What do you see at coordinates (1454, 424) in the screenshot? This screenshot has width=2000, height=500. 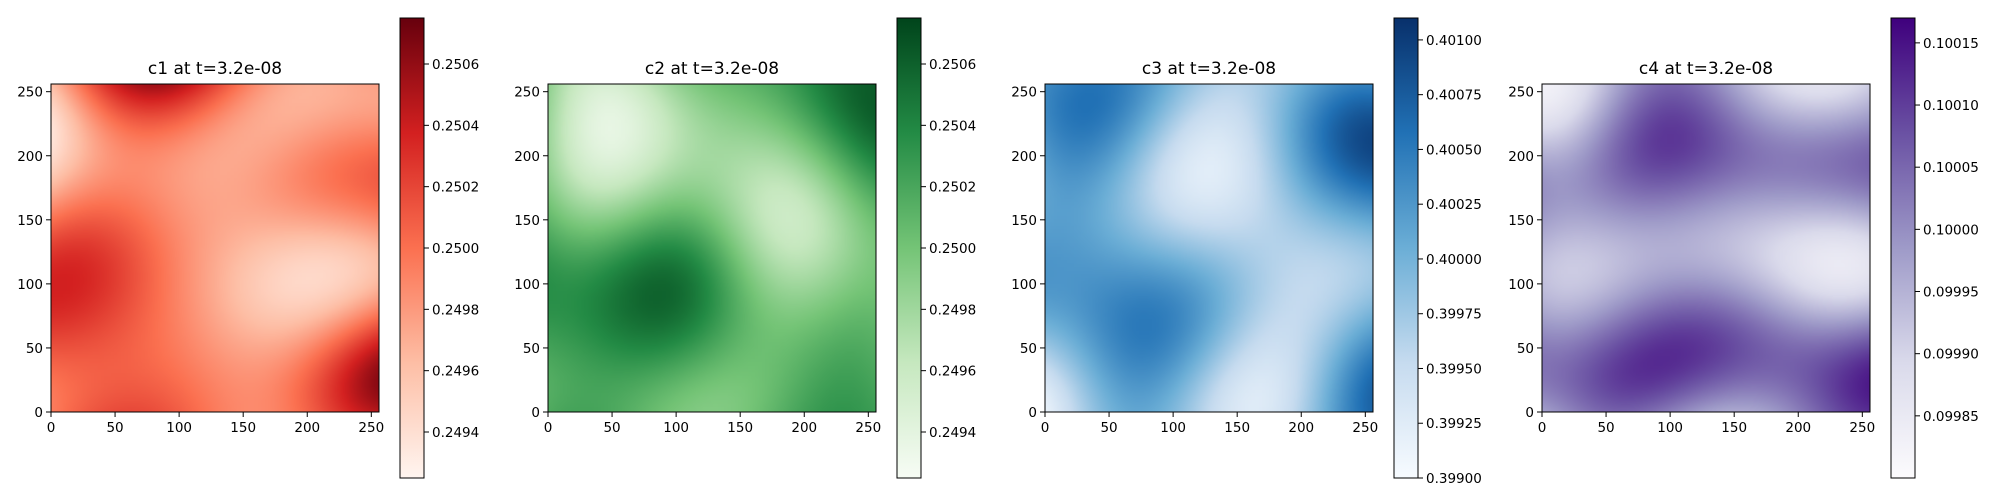 I see `colorbar-tick-label: 0.39925` at bounding box center [1454, 424].